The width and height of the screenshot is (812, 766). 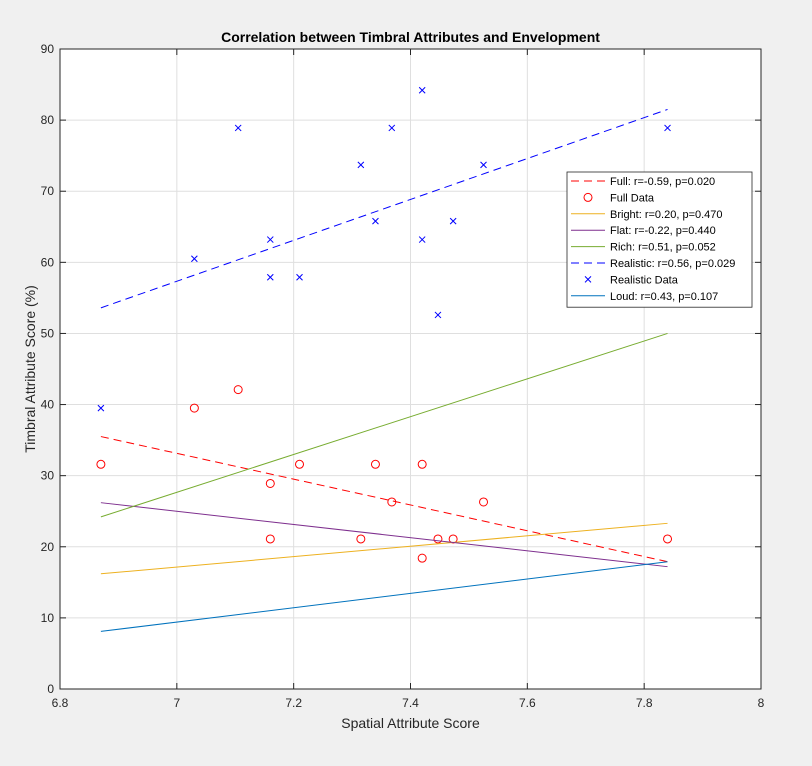 What do you see at coordinates (410, 723) in the screenshot?
I see `x-axis-label: Spatial Attribute Score` at bounding box center [410, 723].